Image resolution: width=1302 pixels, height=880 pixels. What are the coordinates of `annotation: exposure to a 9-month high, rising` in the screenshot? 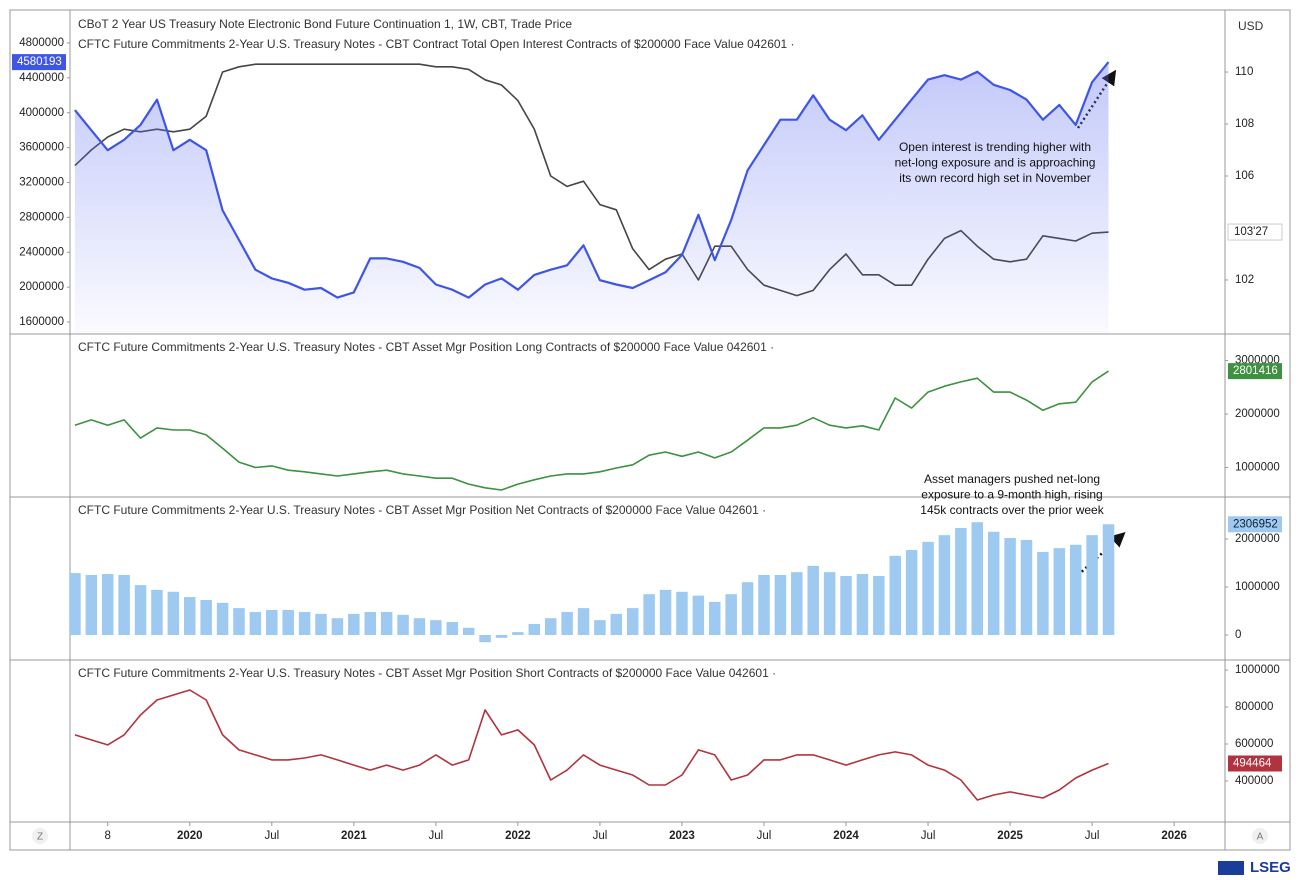 It's located at (1011, 495).